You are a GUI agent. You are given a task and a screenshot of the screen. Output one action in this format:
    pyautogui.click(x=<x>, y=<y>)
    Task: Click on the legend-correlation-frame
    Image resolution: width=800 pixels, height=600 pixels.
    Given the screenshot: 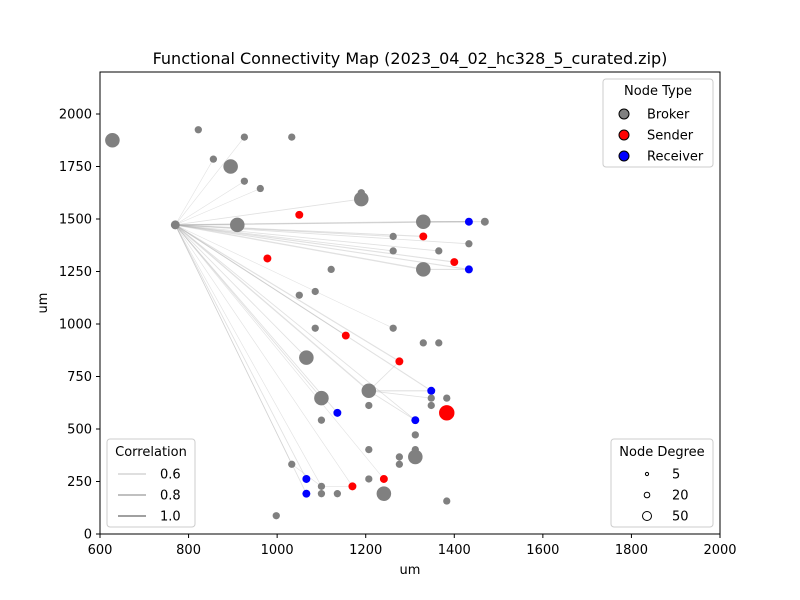 What is the action you would take?
    pyautogui.click(x=151, y=483)
    